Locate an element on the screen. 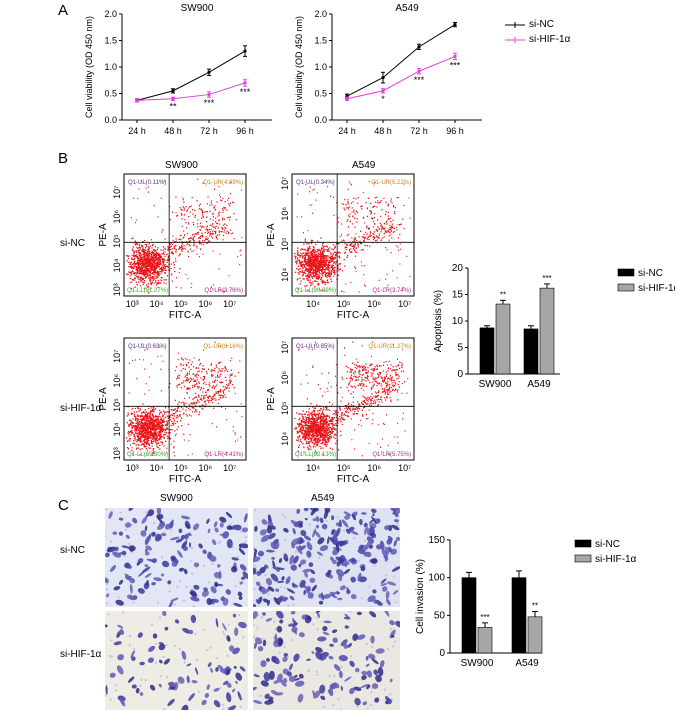  x-tick-label: 10³ is located at coordinates (132, 468).